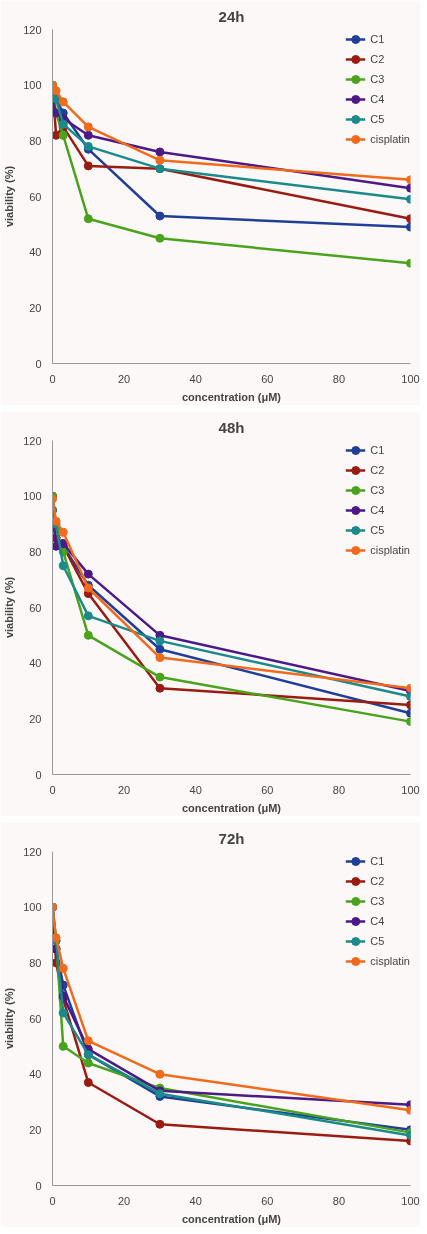  I want to click on chart-title: 48h, so click(231, 427).